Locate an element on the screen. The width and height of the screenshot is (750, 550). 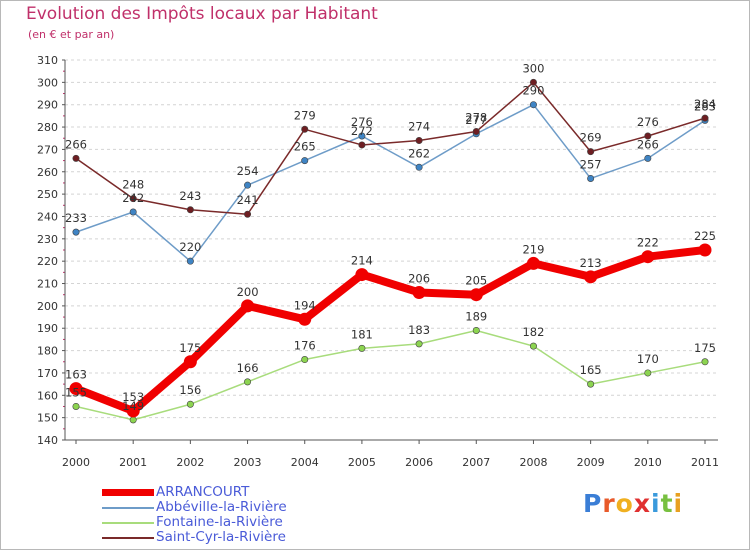
chart-subtitle: (en € et par an) is located at coordinates (71, 34).